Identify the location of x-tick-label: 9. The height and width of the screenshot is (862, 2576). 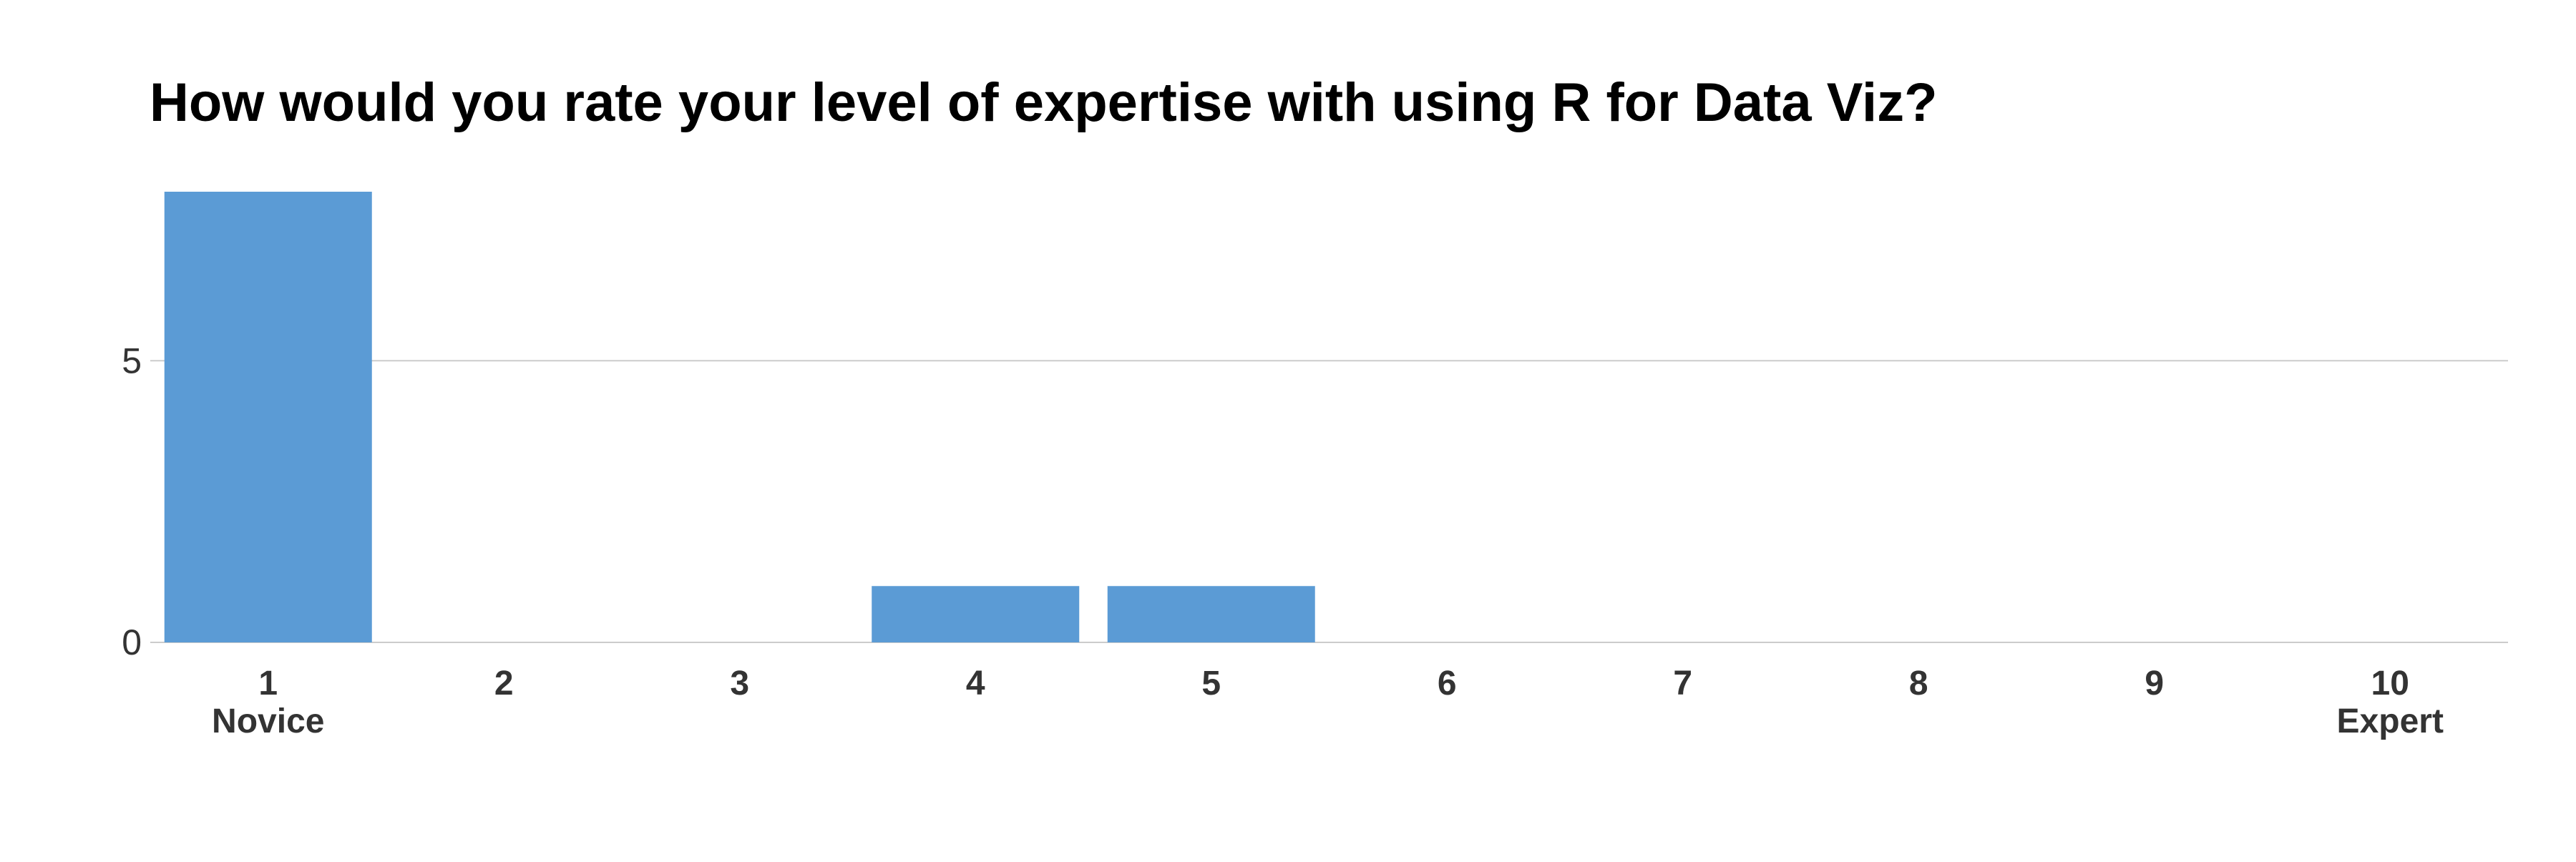
(2154, 684).